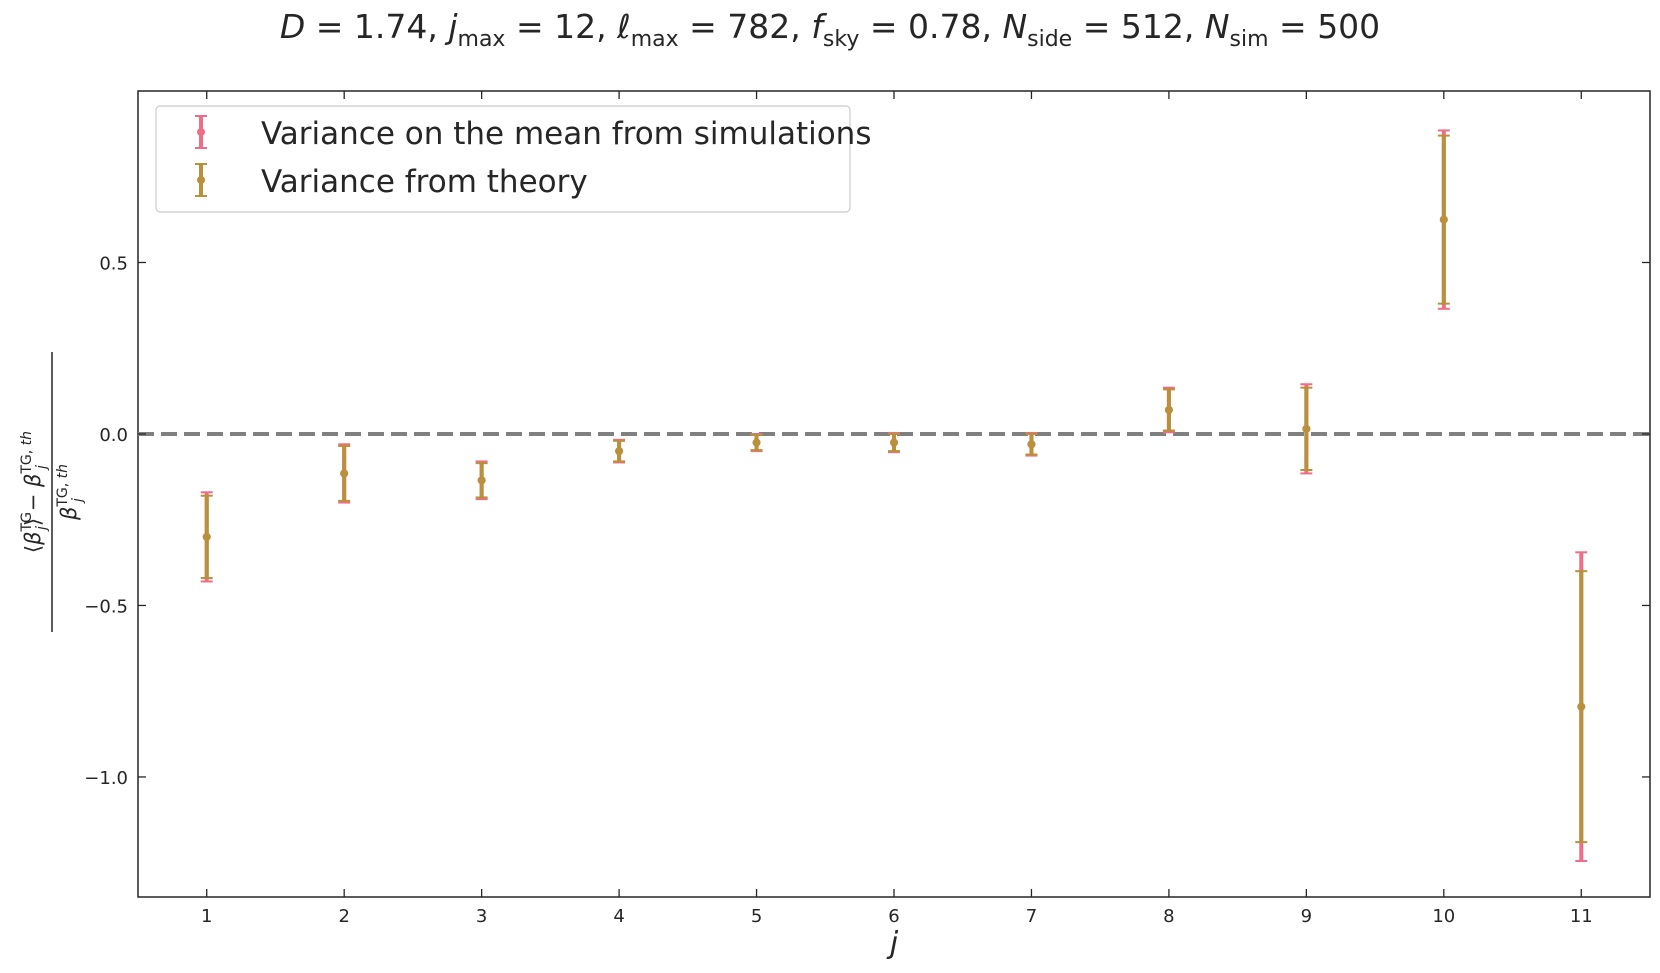 This screenshot has width=1660, height=973. What do you see at coordinates (424, 182) in the screenshot?
I see `legend-label-theory: Variance from theory` at bounding box center [424, 182].